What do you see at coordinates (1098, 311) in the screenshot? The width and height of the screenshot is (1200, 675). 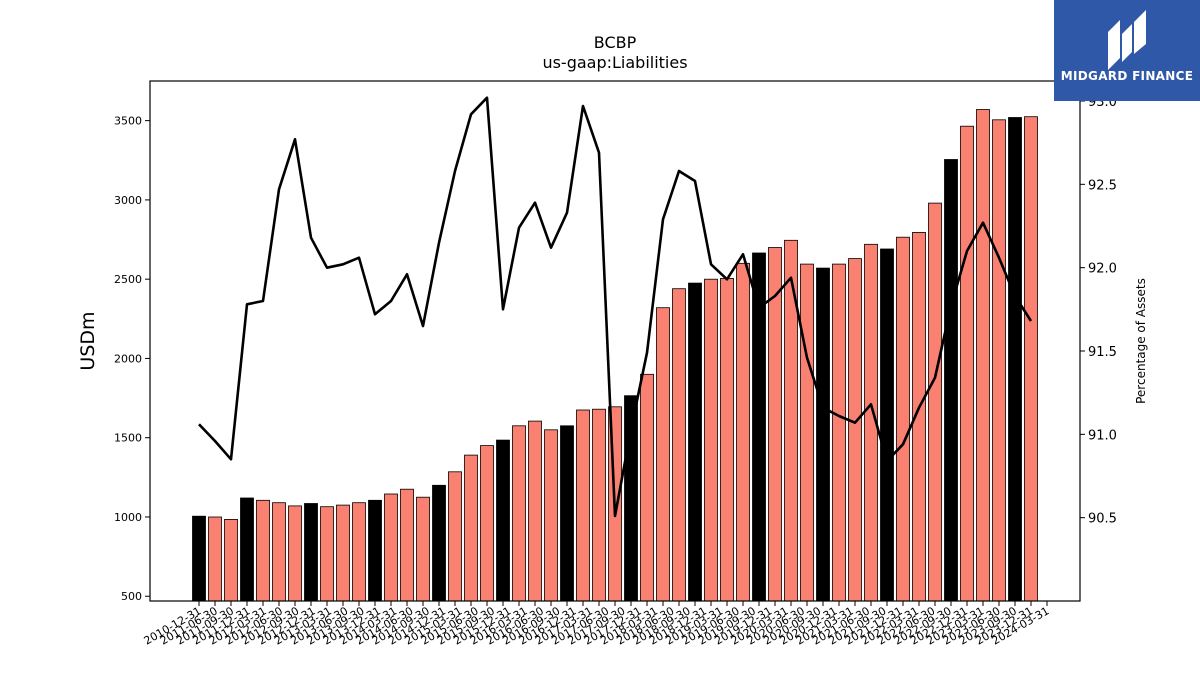 I see `y-axis-right: 90.591.091.592.092.593.0` at bounding box center [1098, 311].